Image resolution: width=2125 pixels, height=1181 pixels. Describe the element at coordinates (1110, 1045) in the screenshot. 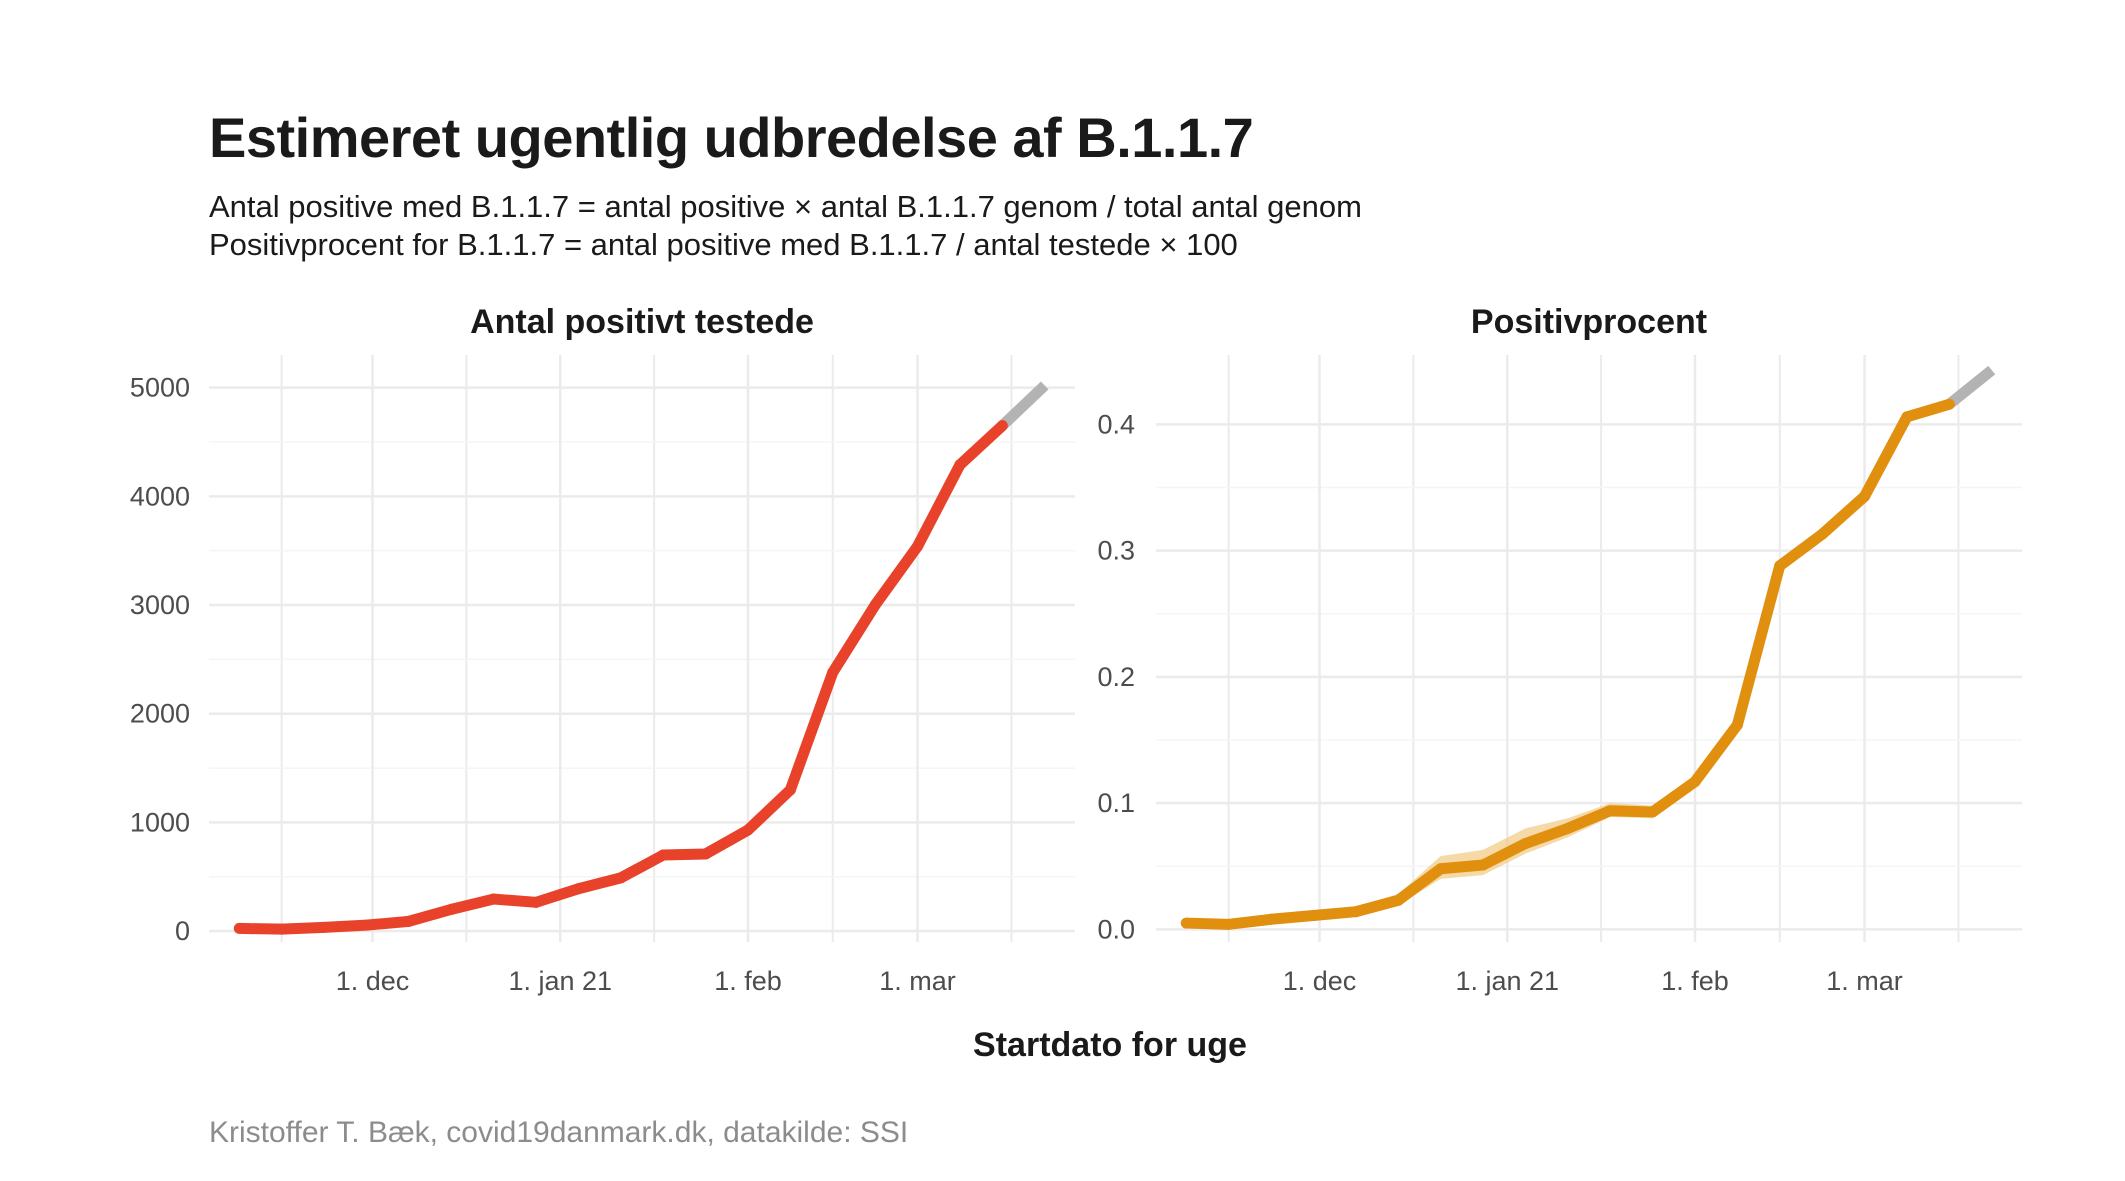

I see `x-axis-label: Startdato for uge` at that location.